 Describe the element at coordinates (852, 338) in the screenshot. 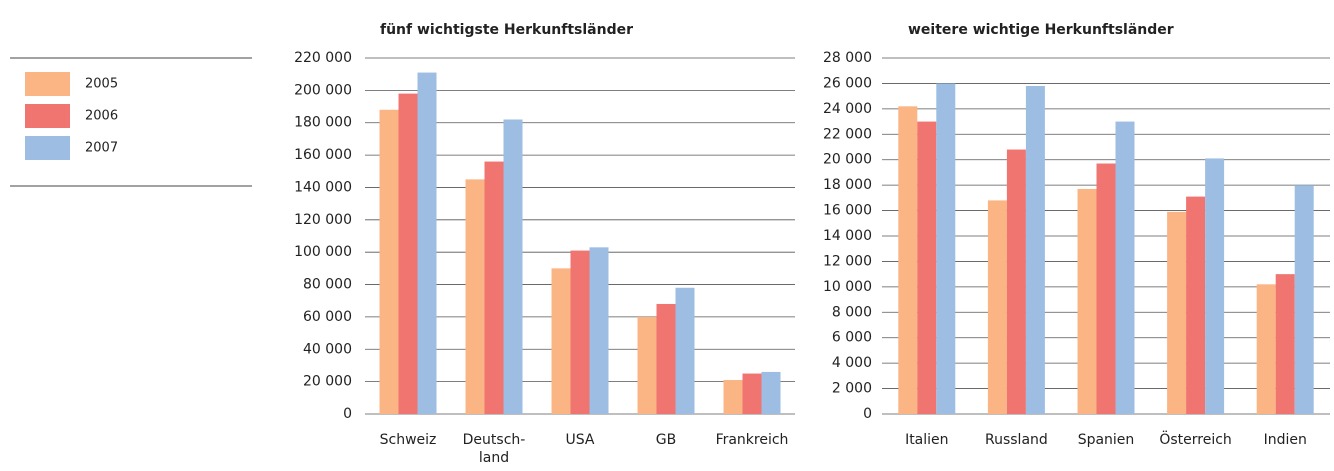

I see `y-tick-label: 6 000` at that location.